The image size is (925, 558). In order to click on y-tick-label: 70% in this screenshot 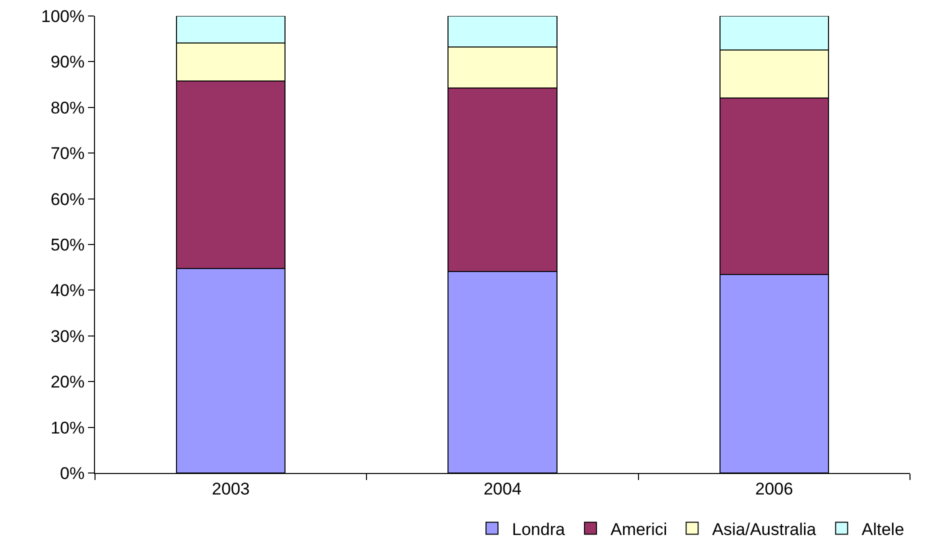, I will do `click(67, 154)`.